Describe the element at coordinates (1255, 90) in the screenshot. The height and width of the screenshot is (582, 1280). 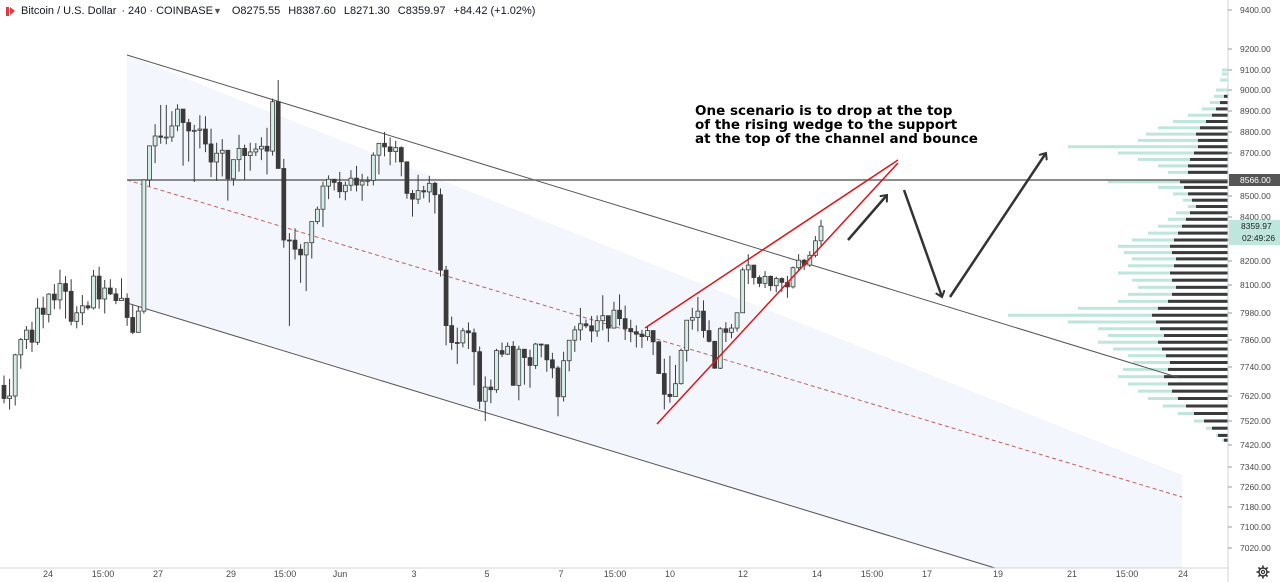
I see `y-tick-label: 9000.00` at that location.